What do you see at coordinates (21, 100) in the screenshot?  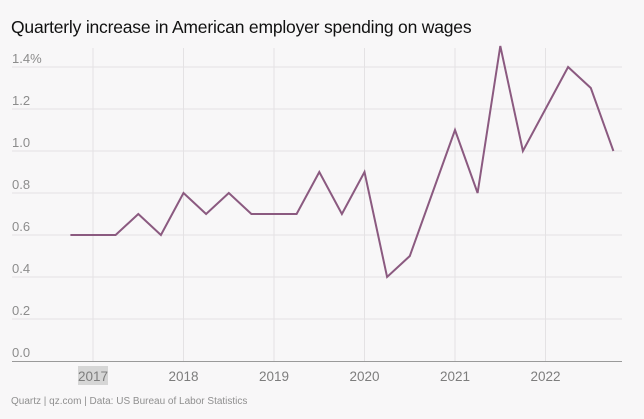 I see `y-tick-label: 1.2` at bounding box center [21, 100].